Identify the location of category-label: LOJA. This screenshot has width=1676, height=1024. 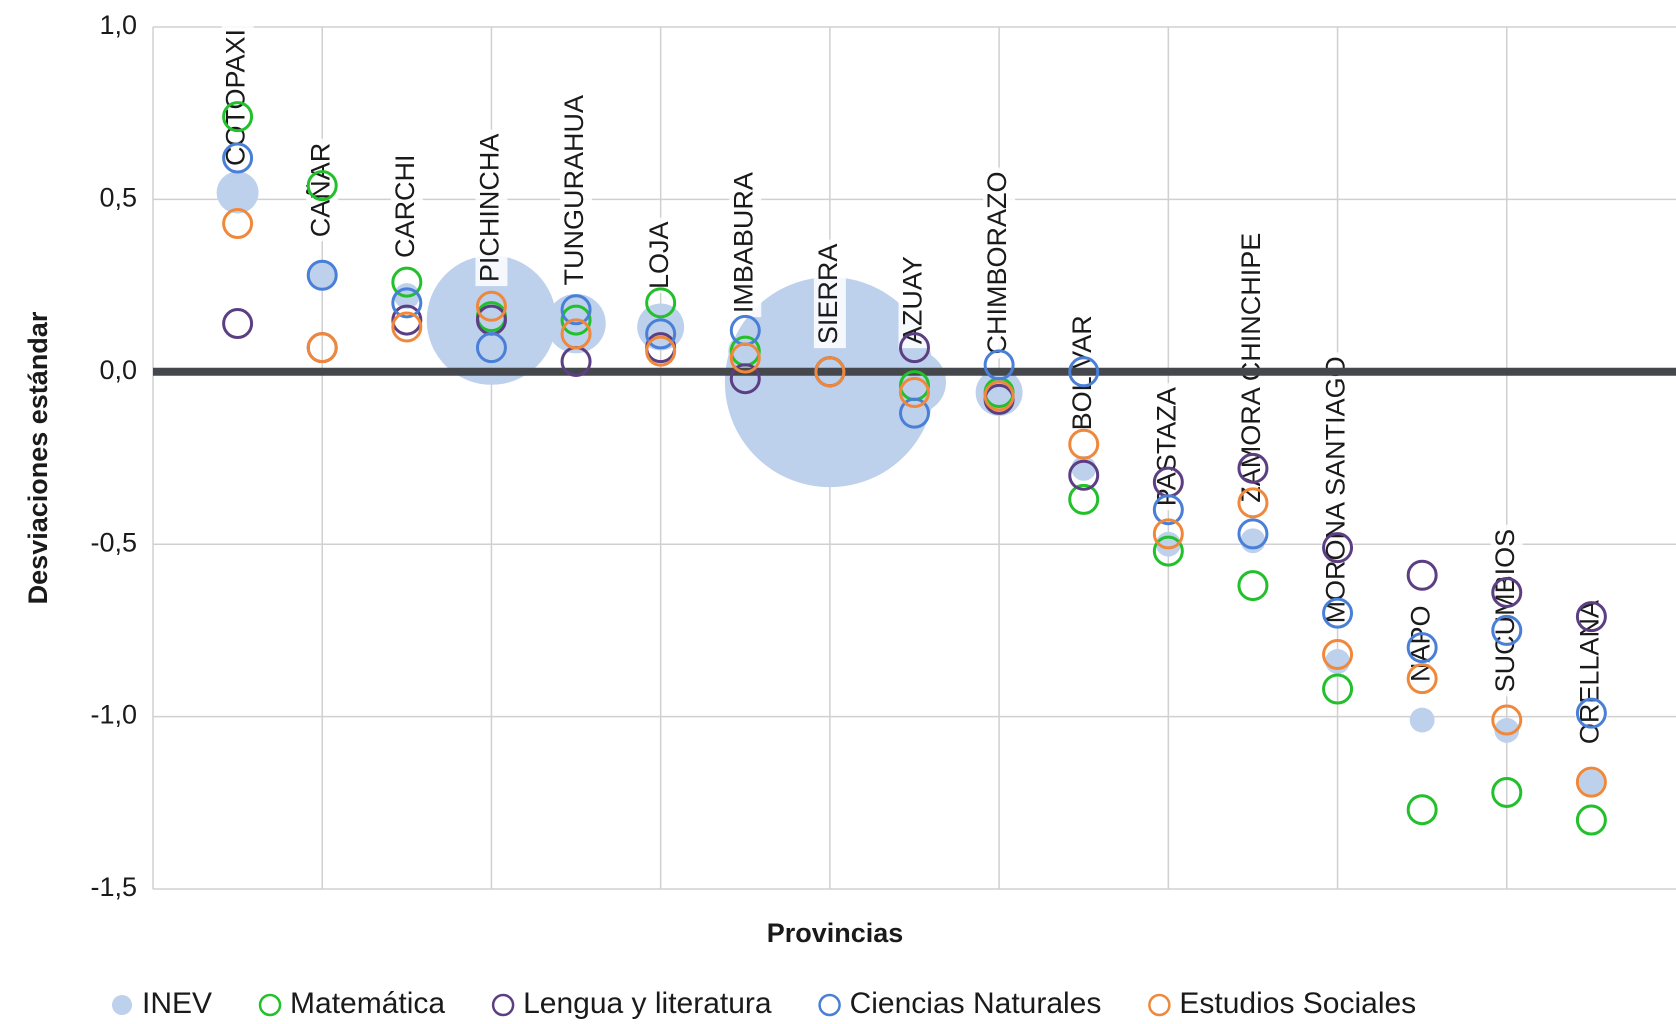
(659, 255).